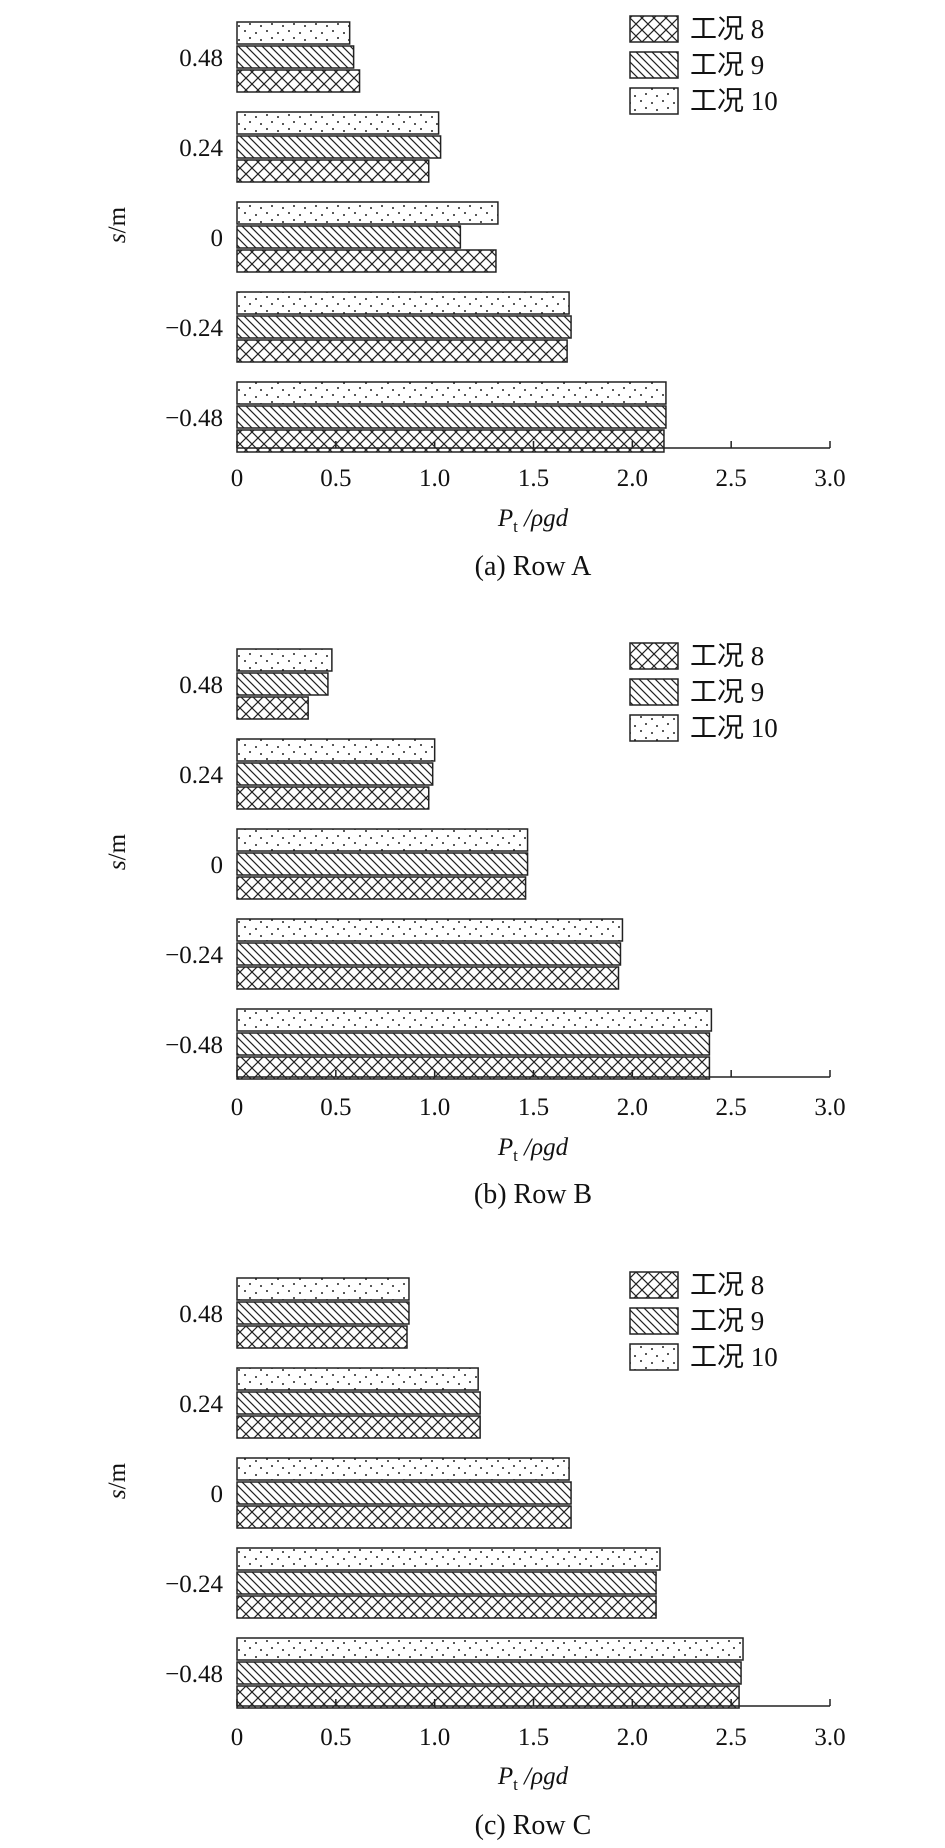 Image resolution: width=945 pixels, height=1848 pixels. What do you see at coordinates (333, 171) in the screenshot?
I see `bar-1-cat2-series1` at bounding box center [333, 171].